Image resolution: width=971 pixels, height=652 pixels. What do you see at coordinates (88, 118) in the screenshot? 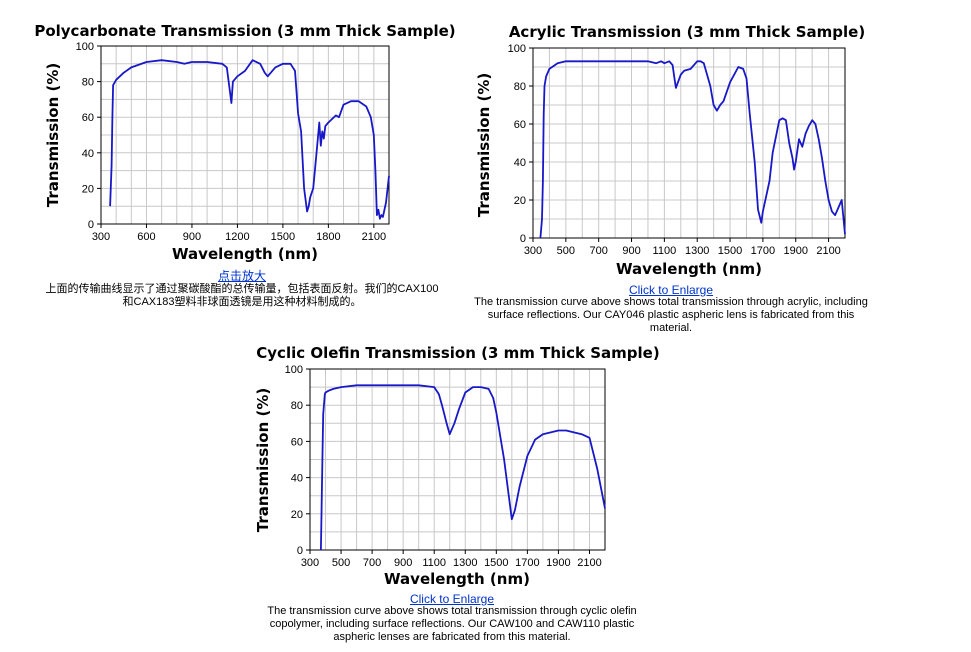
I see `polycarbonate-ytick-label: 60` at bounding box center [88, 118].